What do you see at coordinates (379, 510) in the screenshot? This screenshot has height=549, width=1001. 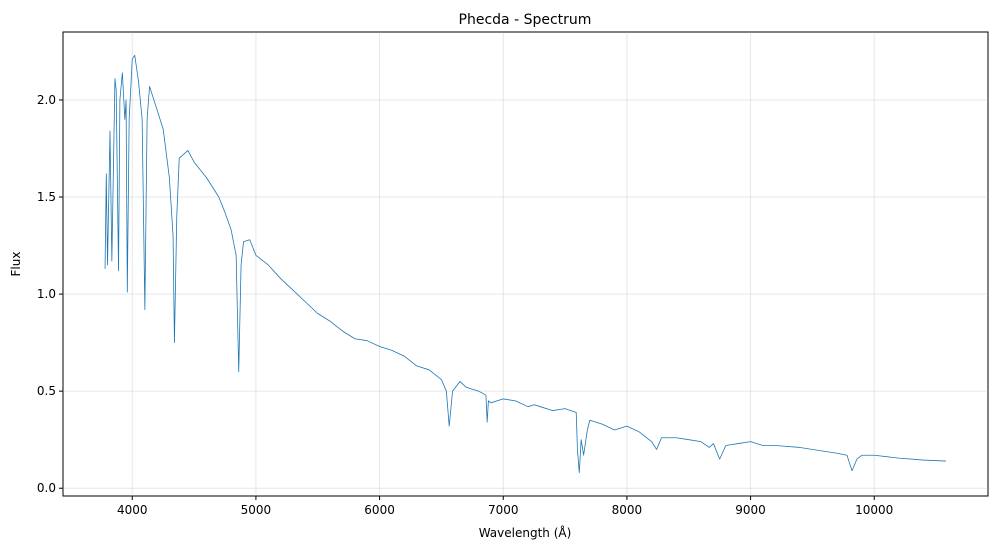 I see `x-tick-label: 6000` at bounding box center [379, 510].